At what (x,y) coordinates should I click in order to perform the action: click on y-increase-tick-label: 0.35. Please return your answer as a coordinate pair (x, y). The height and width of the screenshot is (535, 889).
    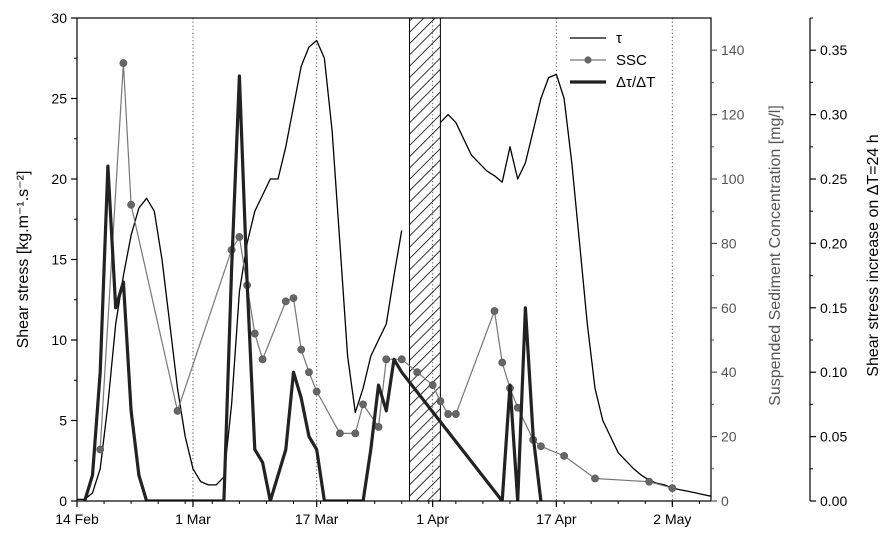
    Looking at the image, I should click on (833, 50).